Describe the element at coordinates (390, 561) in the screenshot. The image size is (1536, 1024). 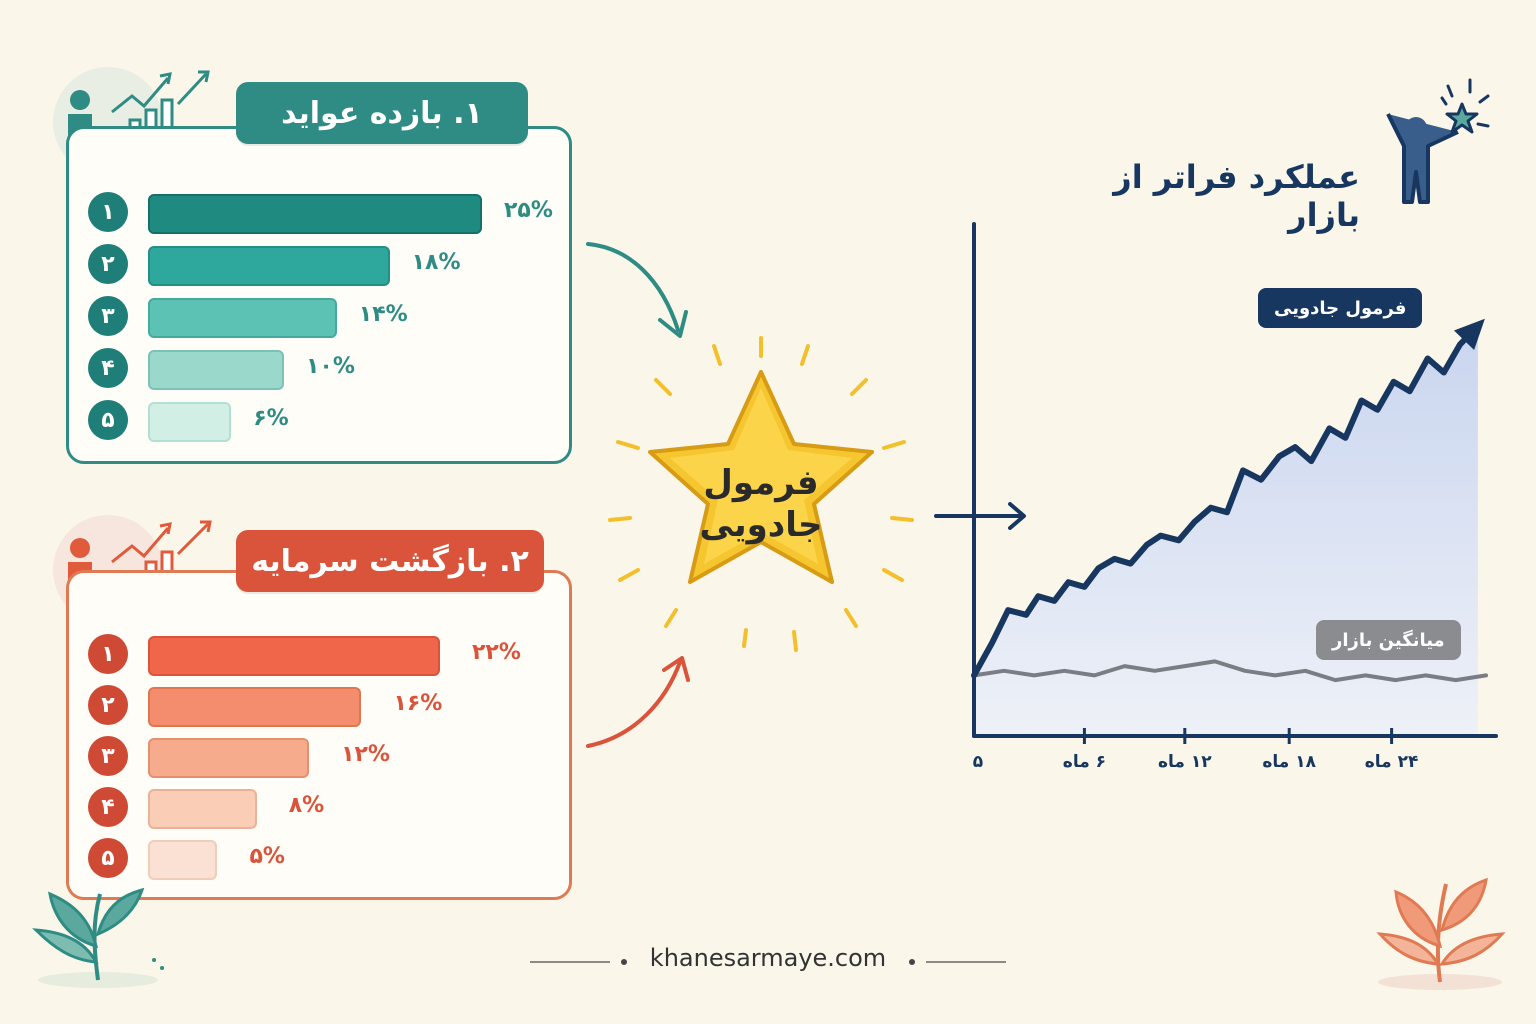
I see `payback-panel-title: ۲. بازگشت سرمایه` at that location.